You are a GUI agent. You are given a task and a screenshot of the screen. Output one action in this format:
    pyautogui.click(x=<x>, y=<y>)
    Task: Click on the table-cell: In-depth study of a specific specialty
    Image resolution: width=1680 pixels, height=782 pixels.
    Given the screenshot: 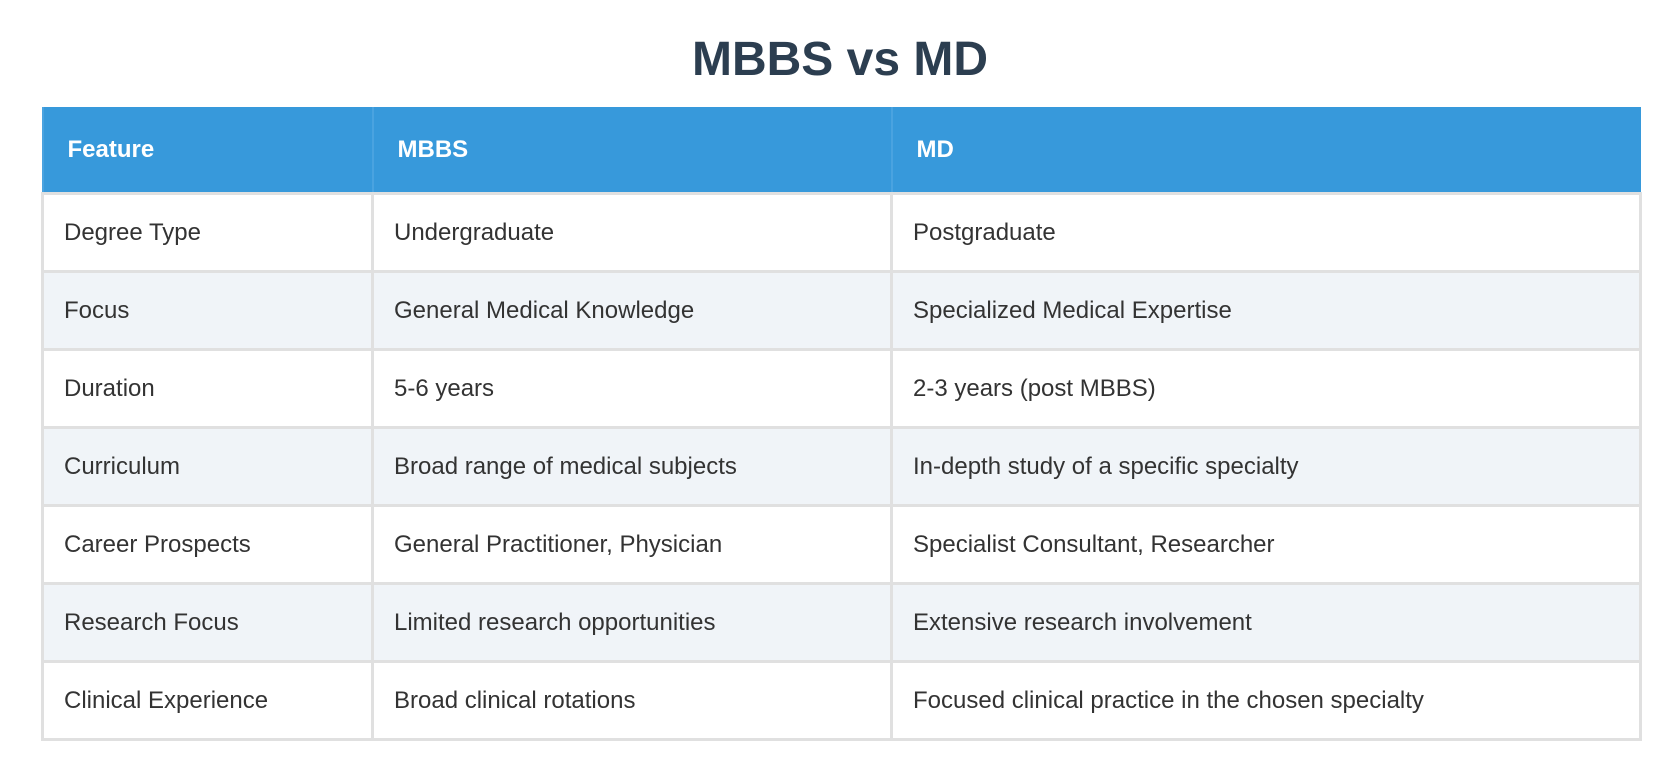 What is the action you would take?
    pyautogui.click(x=1266, y=466)
    